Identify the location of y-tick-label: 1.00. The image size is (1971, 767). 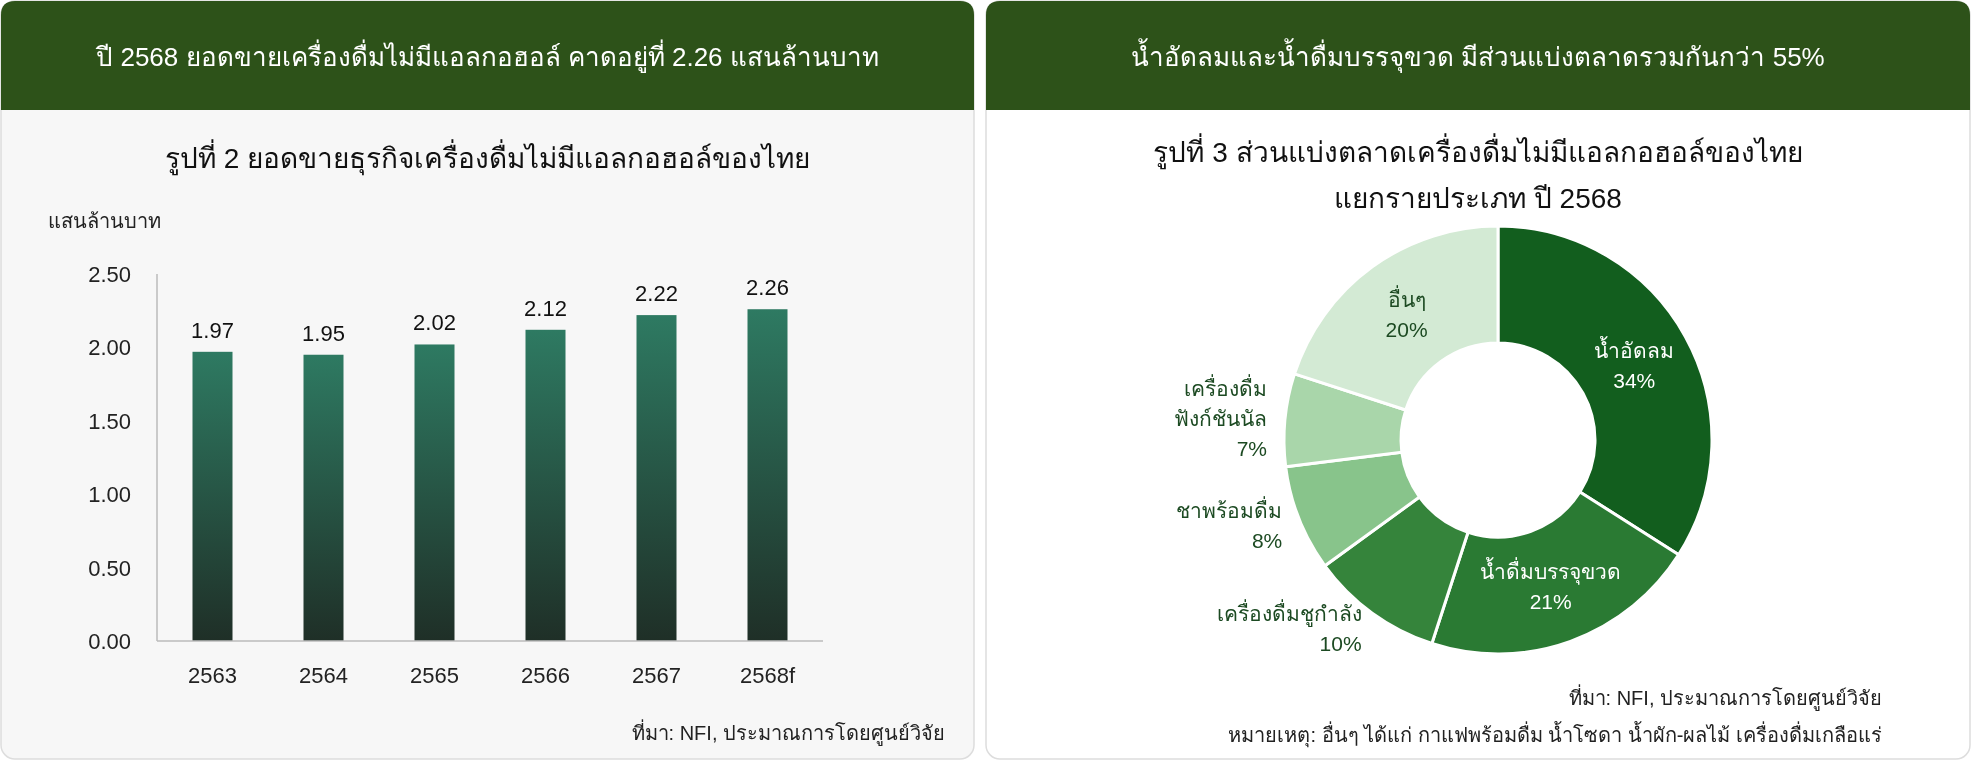
(109, 495).